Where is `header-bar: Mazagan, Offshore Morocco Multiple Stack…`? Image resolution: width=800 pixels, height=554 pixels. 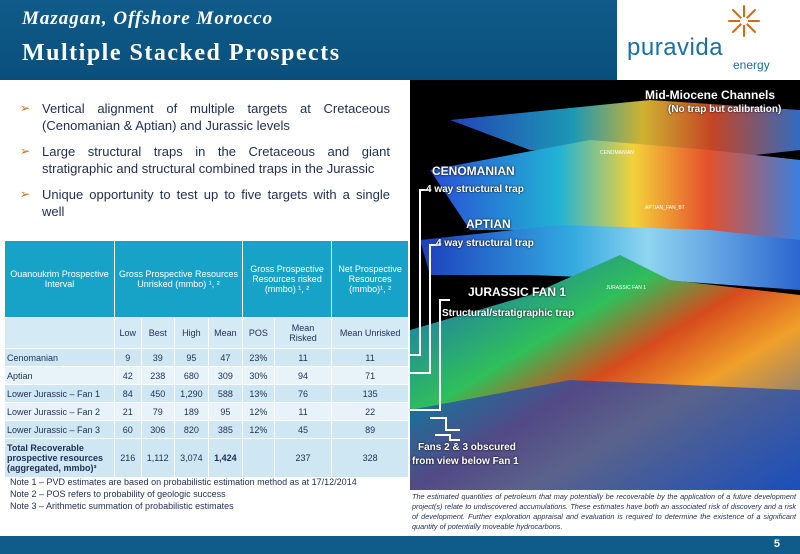
header-bar: Mazagan, Offshore Morocco Multiple Stack… is located at coordinates (400, 40).